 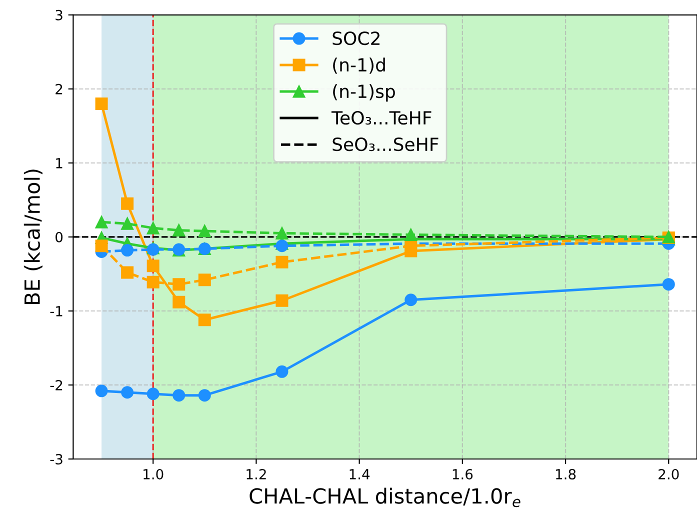 I want to click on legend-label: SOC2, so click(x=356, y=38).